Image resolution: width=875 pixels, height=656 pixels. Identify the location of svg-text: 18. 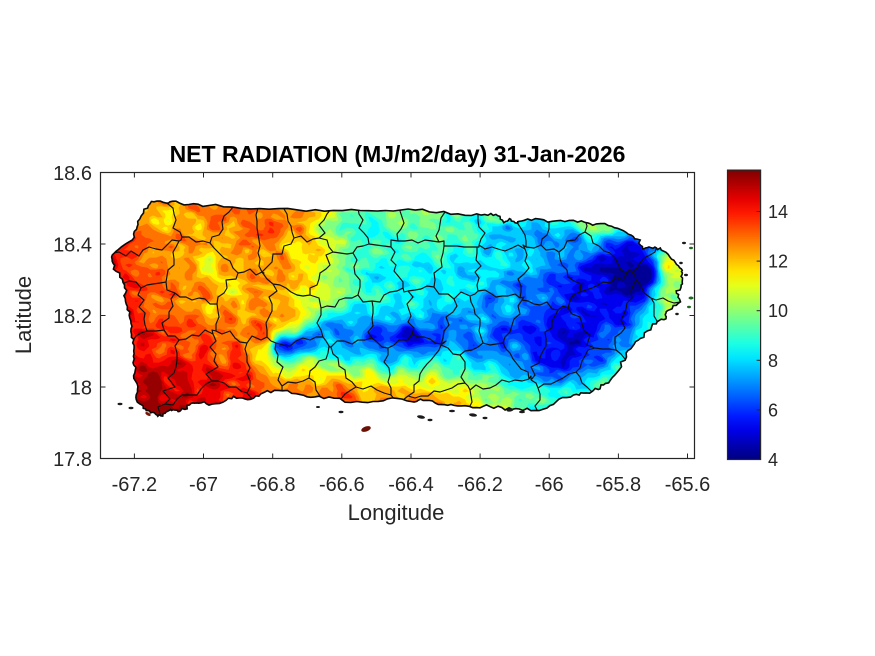
(81, 389).